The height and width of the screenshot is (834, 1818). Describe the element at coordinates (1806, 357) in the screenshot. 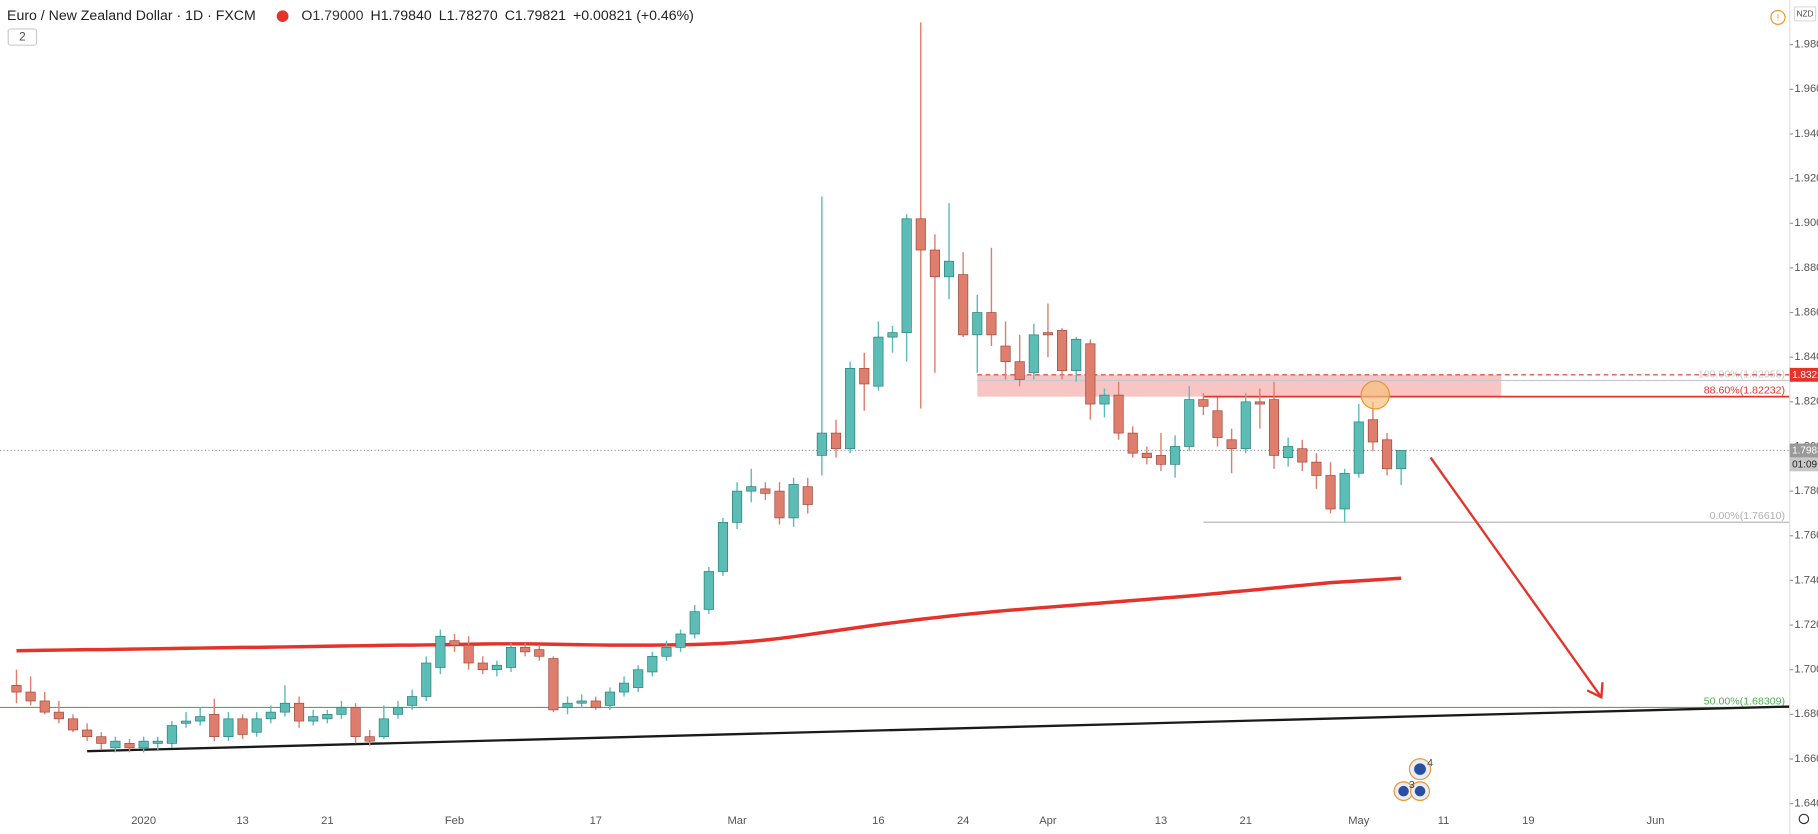

I see `y-tick-label: 1.84000` at that location.